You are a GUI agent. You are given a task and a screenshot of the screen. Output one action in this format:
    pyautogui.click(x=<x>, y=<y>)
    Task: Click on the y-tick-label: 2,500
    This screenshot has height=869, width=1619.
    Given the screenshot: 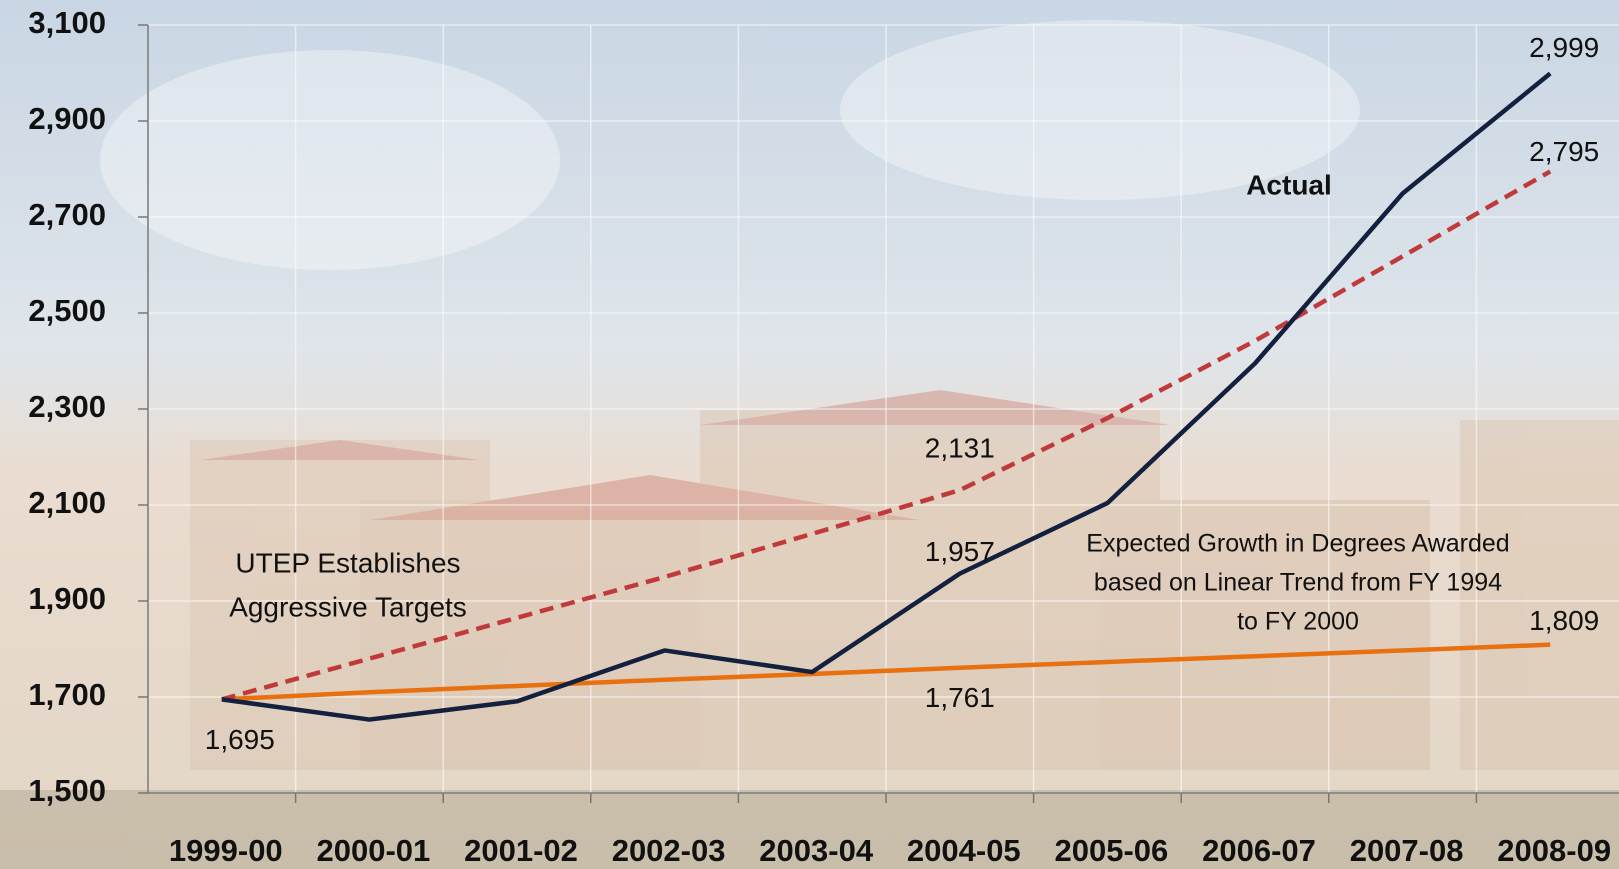 What is the action you would take?
    pyautogui.click(x=67, y=310)
    